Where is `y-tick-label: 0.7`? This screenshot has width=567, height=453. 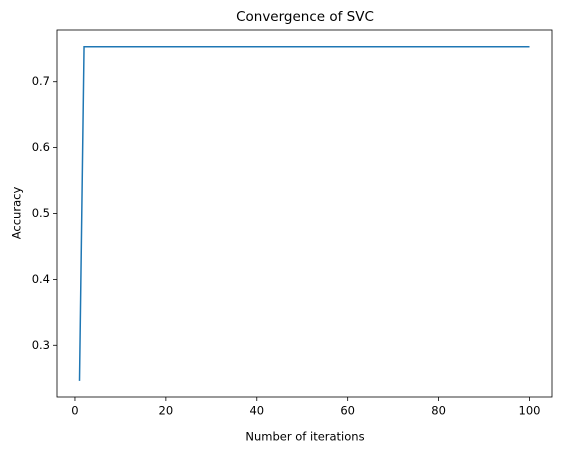
y-tick-label: 0.7 is located at coordinates (41, 81).